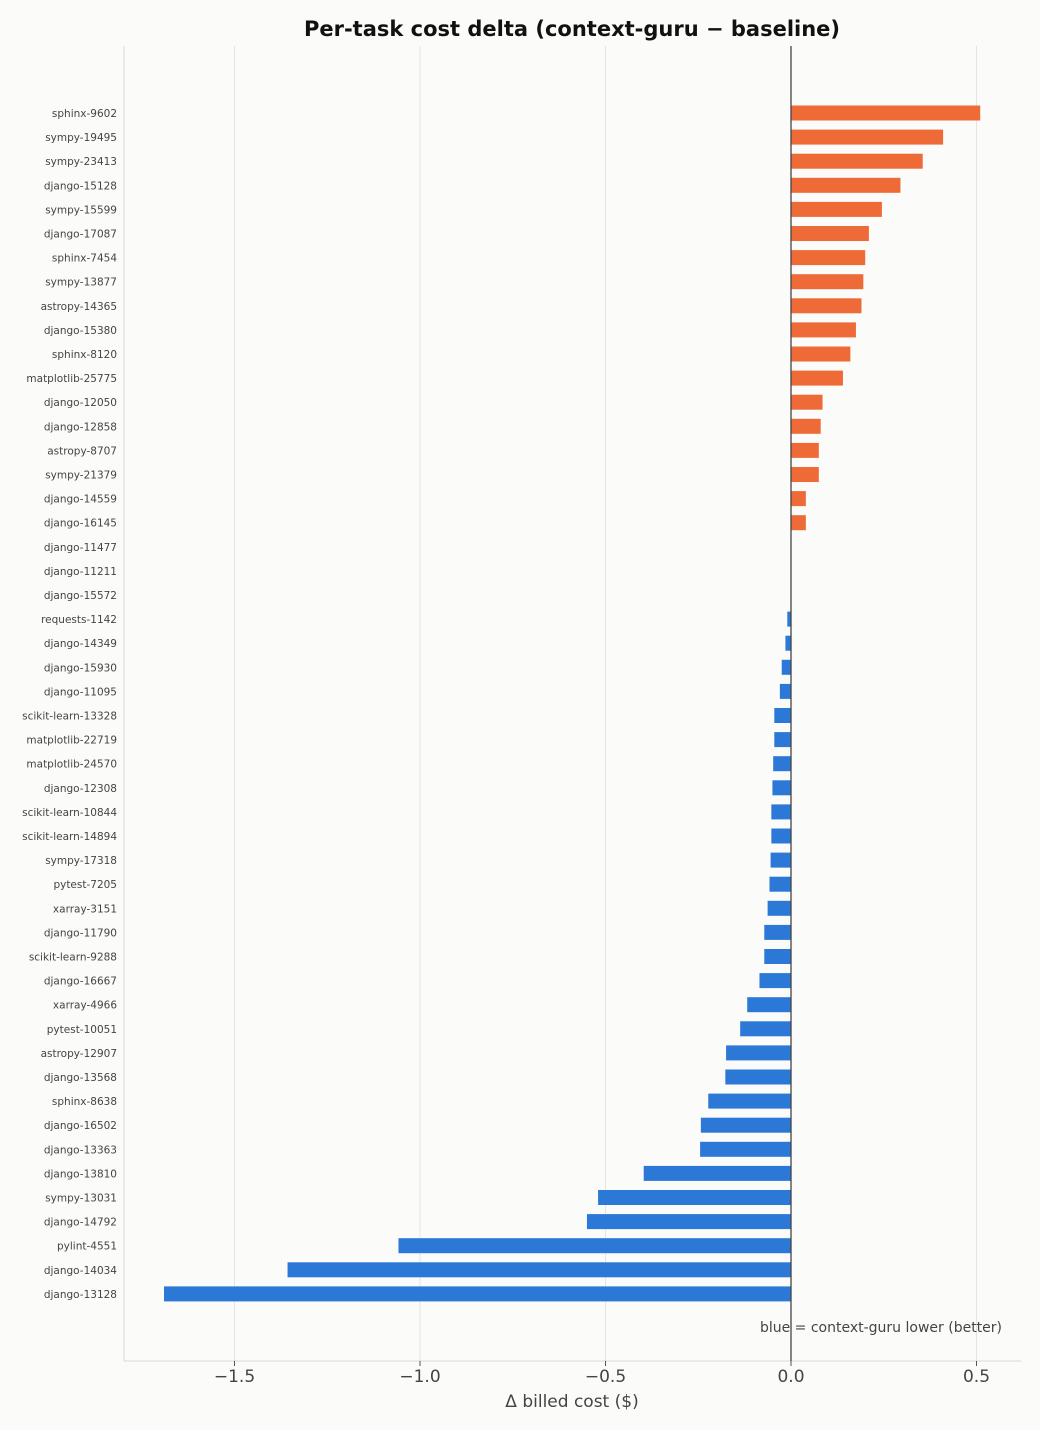 The width and height of the screenshot is (1040, 1430). Describe the element at coordinates (71, 741) in the screenshot. I see `category-label: matplotlib-22719` at that location.